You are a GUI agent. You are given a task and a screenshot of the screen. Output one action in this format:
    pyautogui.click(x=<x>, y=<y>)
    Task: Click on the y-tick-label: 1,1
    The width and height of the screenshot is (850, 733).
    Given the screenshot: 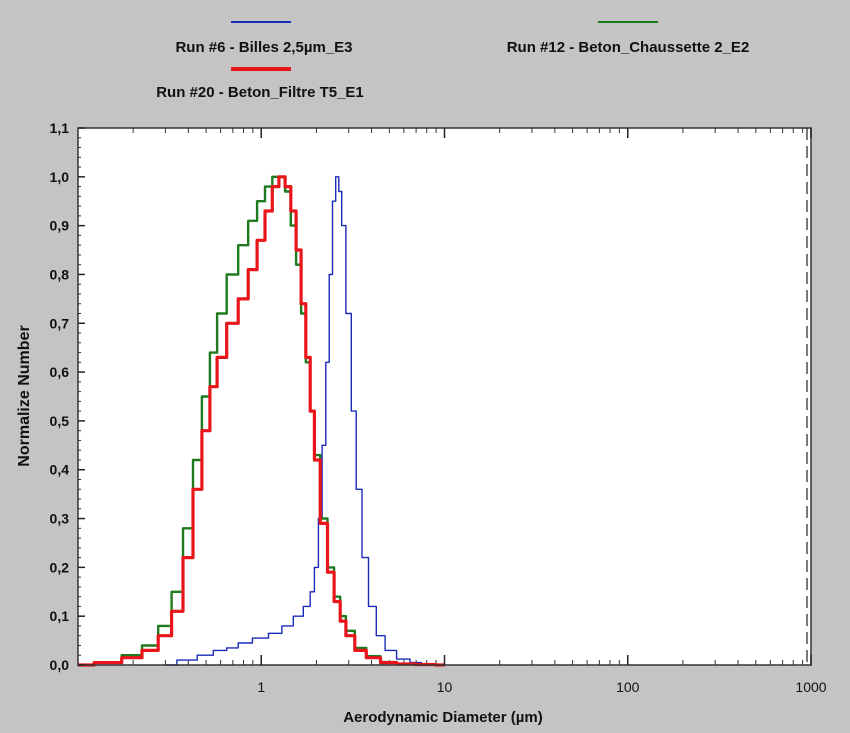 What is the action you would take?
    pyautogui.click(x=60, y=128)
    